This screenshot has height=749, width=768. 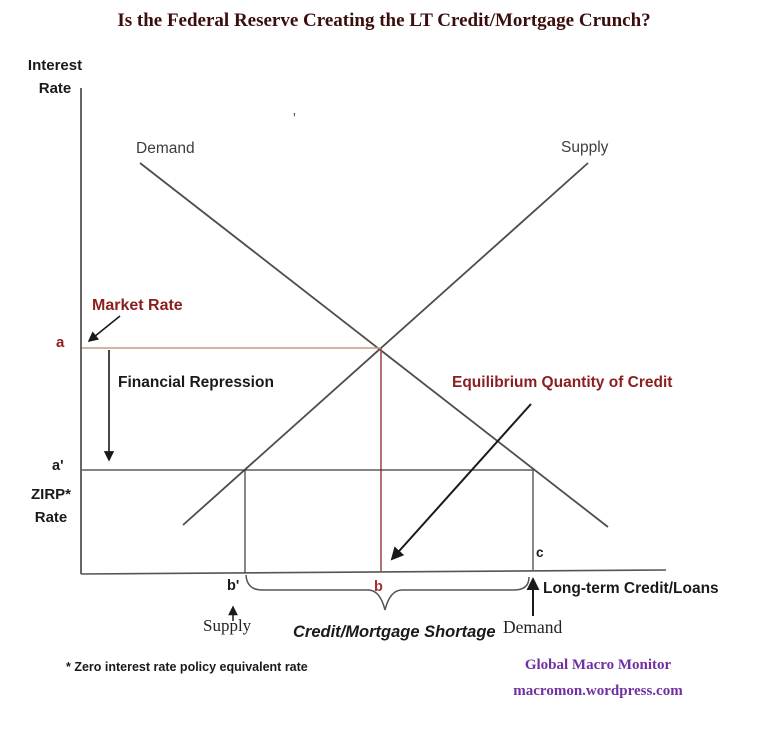 What do you see at coordinates (51, 506) in the screenshot?
I see `zirp-rate-label: ZIRP* Rate` at bounding box center [51, 506].